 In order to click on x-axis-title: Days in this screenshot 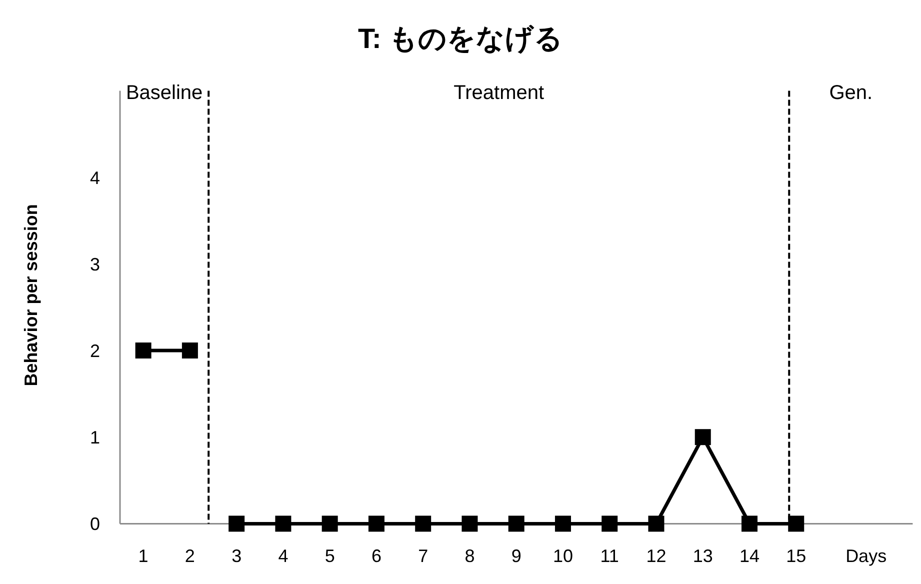, I will do `click(866, 556)`.